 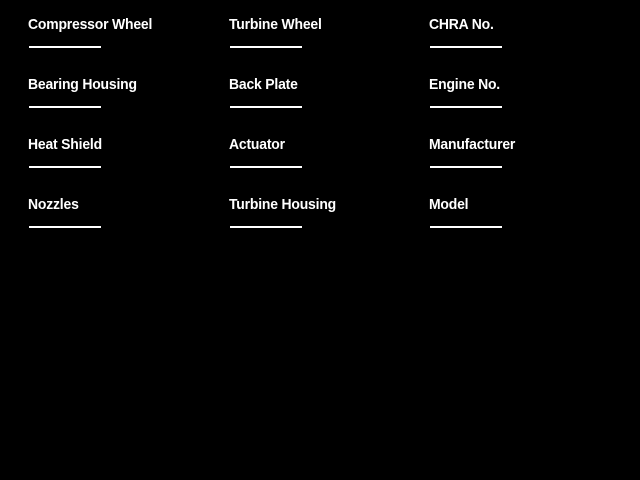 What do you see at coordinates (282, 204) in the screenshot?
I see `field-label-turbine-housing: Turbine Housing` at bounding box center [282, 204].